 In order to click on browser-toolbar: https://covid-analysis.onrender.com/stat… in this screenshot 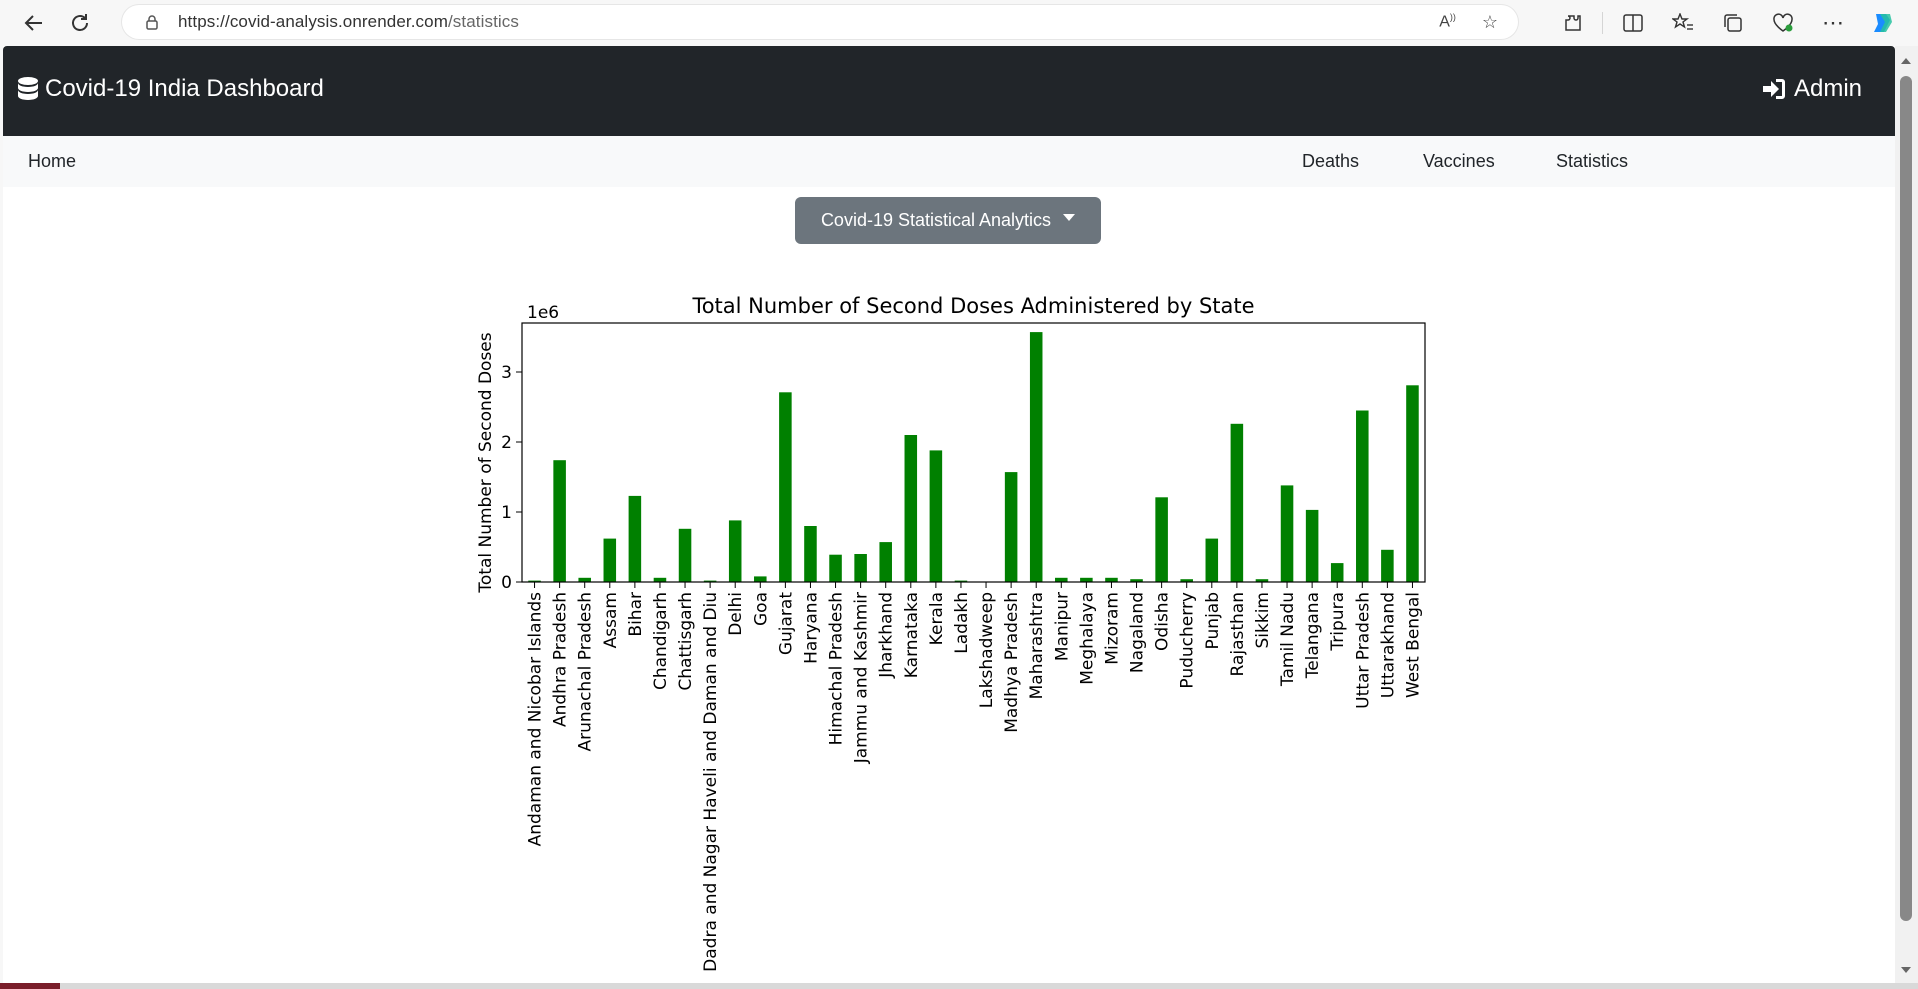, I will do `click(959, 22)`.